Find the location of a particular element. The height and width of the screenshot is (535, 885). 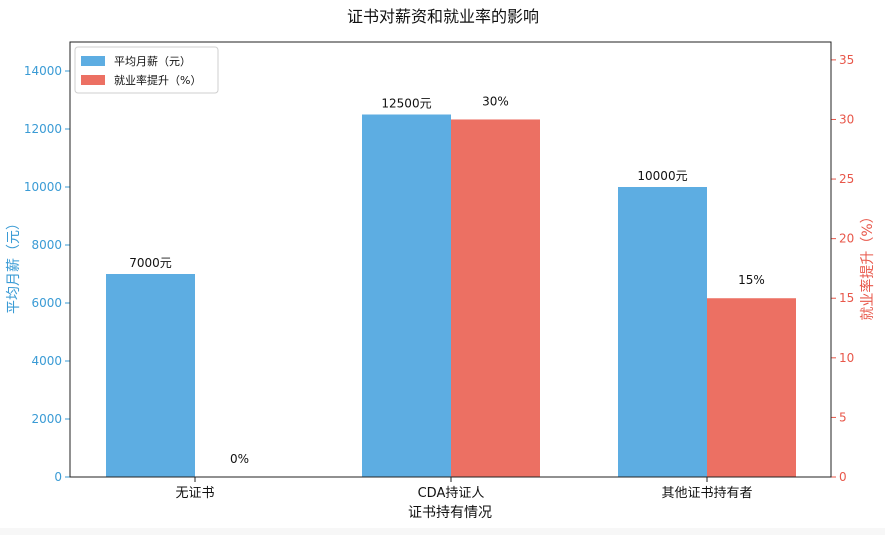

legend-frame is located at coordinates (146, 70).